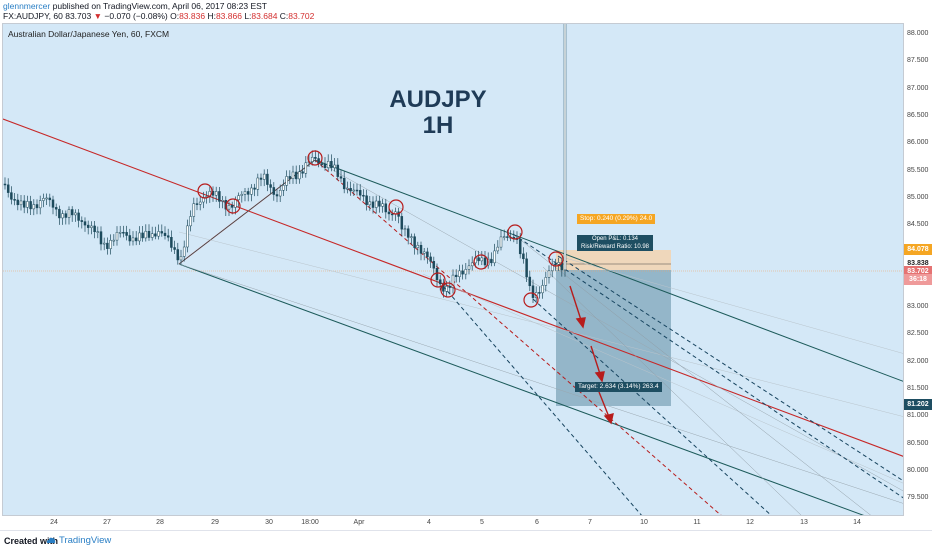 The image size is (932, 550). I want to click on price-tick-label: 85.000, so click(918, 197).